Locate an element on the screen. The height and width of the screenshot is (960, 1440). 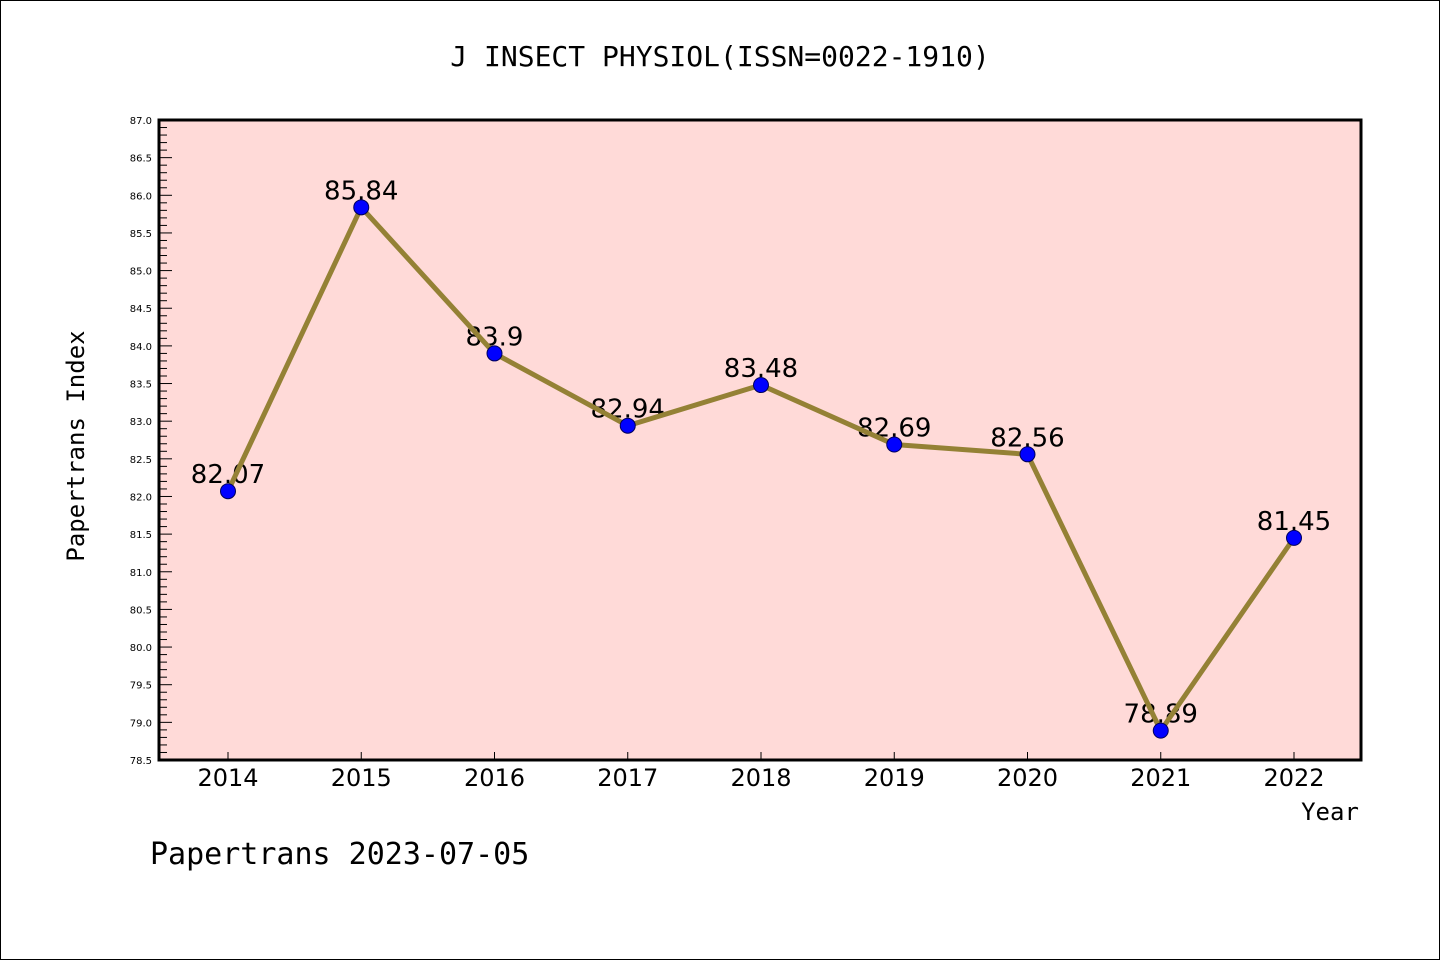
x-tick-label: 2018 is located at coordinates (760, 778).